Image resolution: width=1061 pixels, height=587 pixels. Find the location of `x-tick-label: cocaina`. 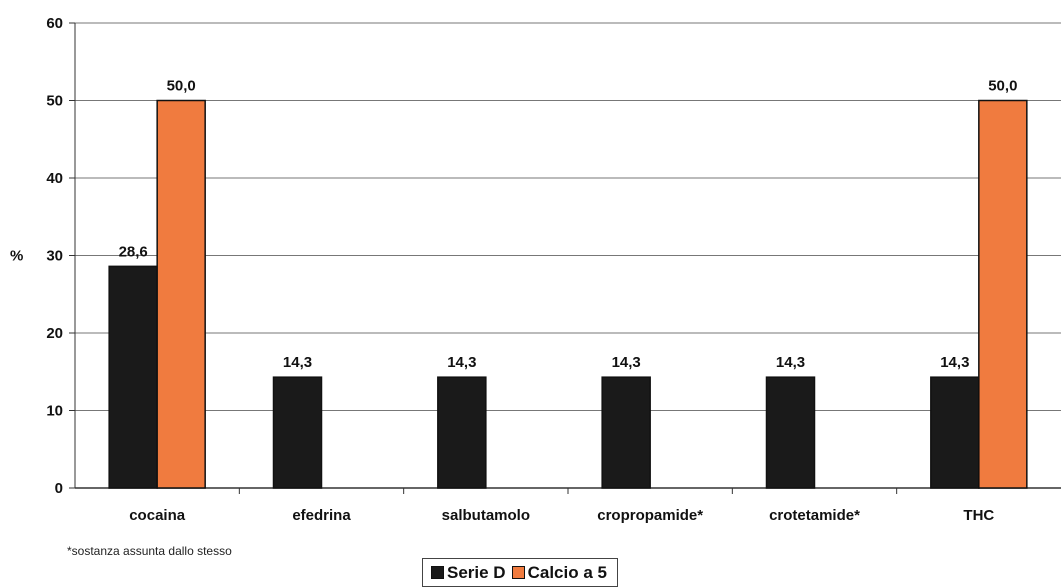

x-tick-label: cocaina is located at coordinates (157, 515).